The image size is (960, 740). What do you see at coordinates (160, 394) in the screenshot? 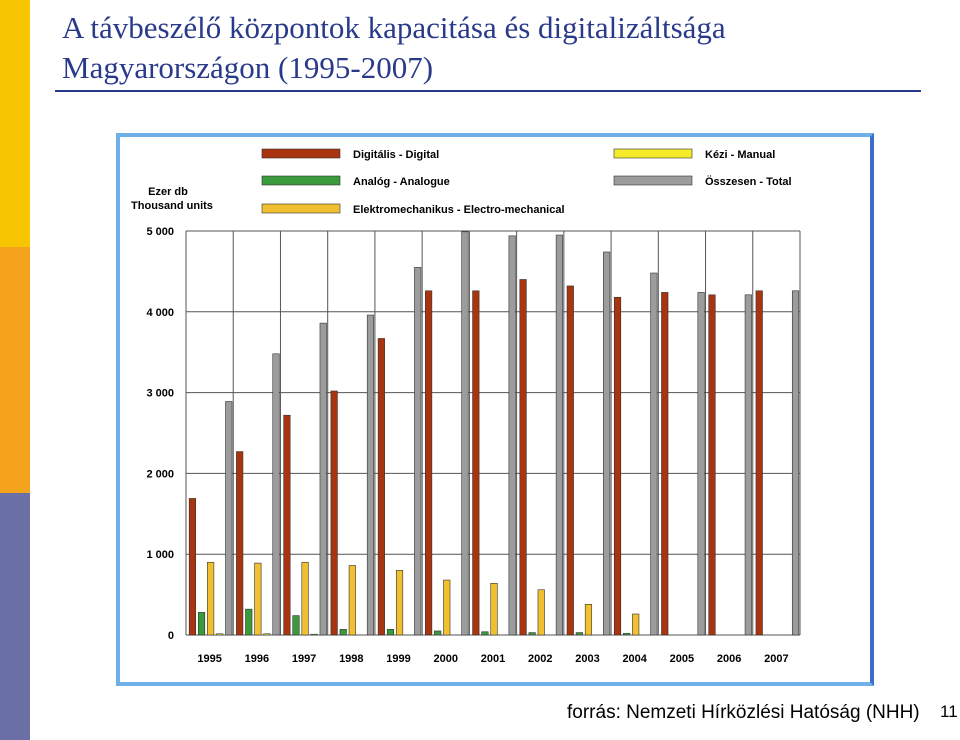
I see `y-tick-label: 3 000` at bounding box center [160, 394].